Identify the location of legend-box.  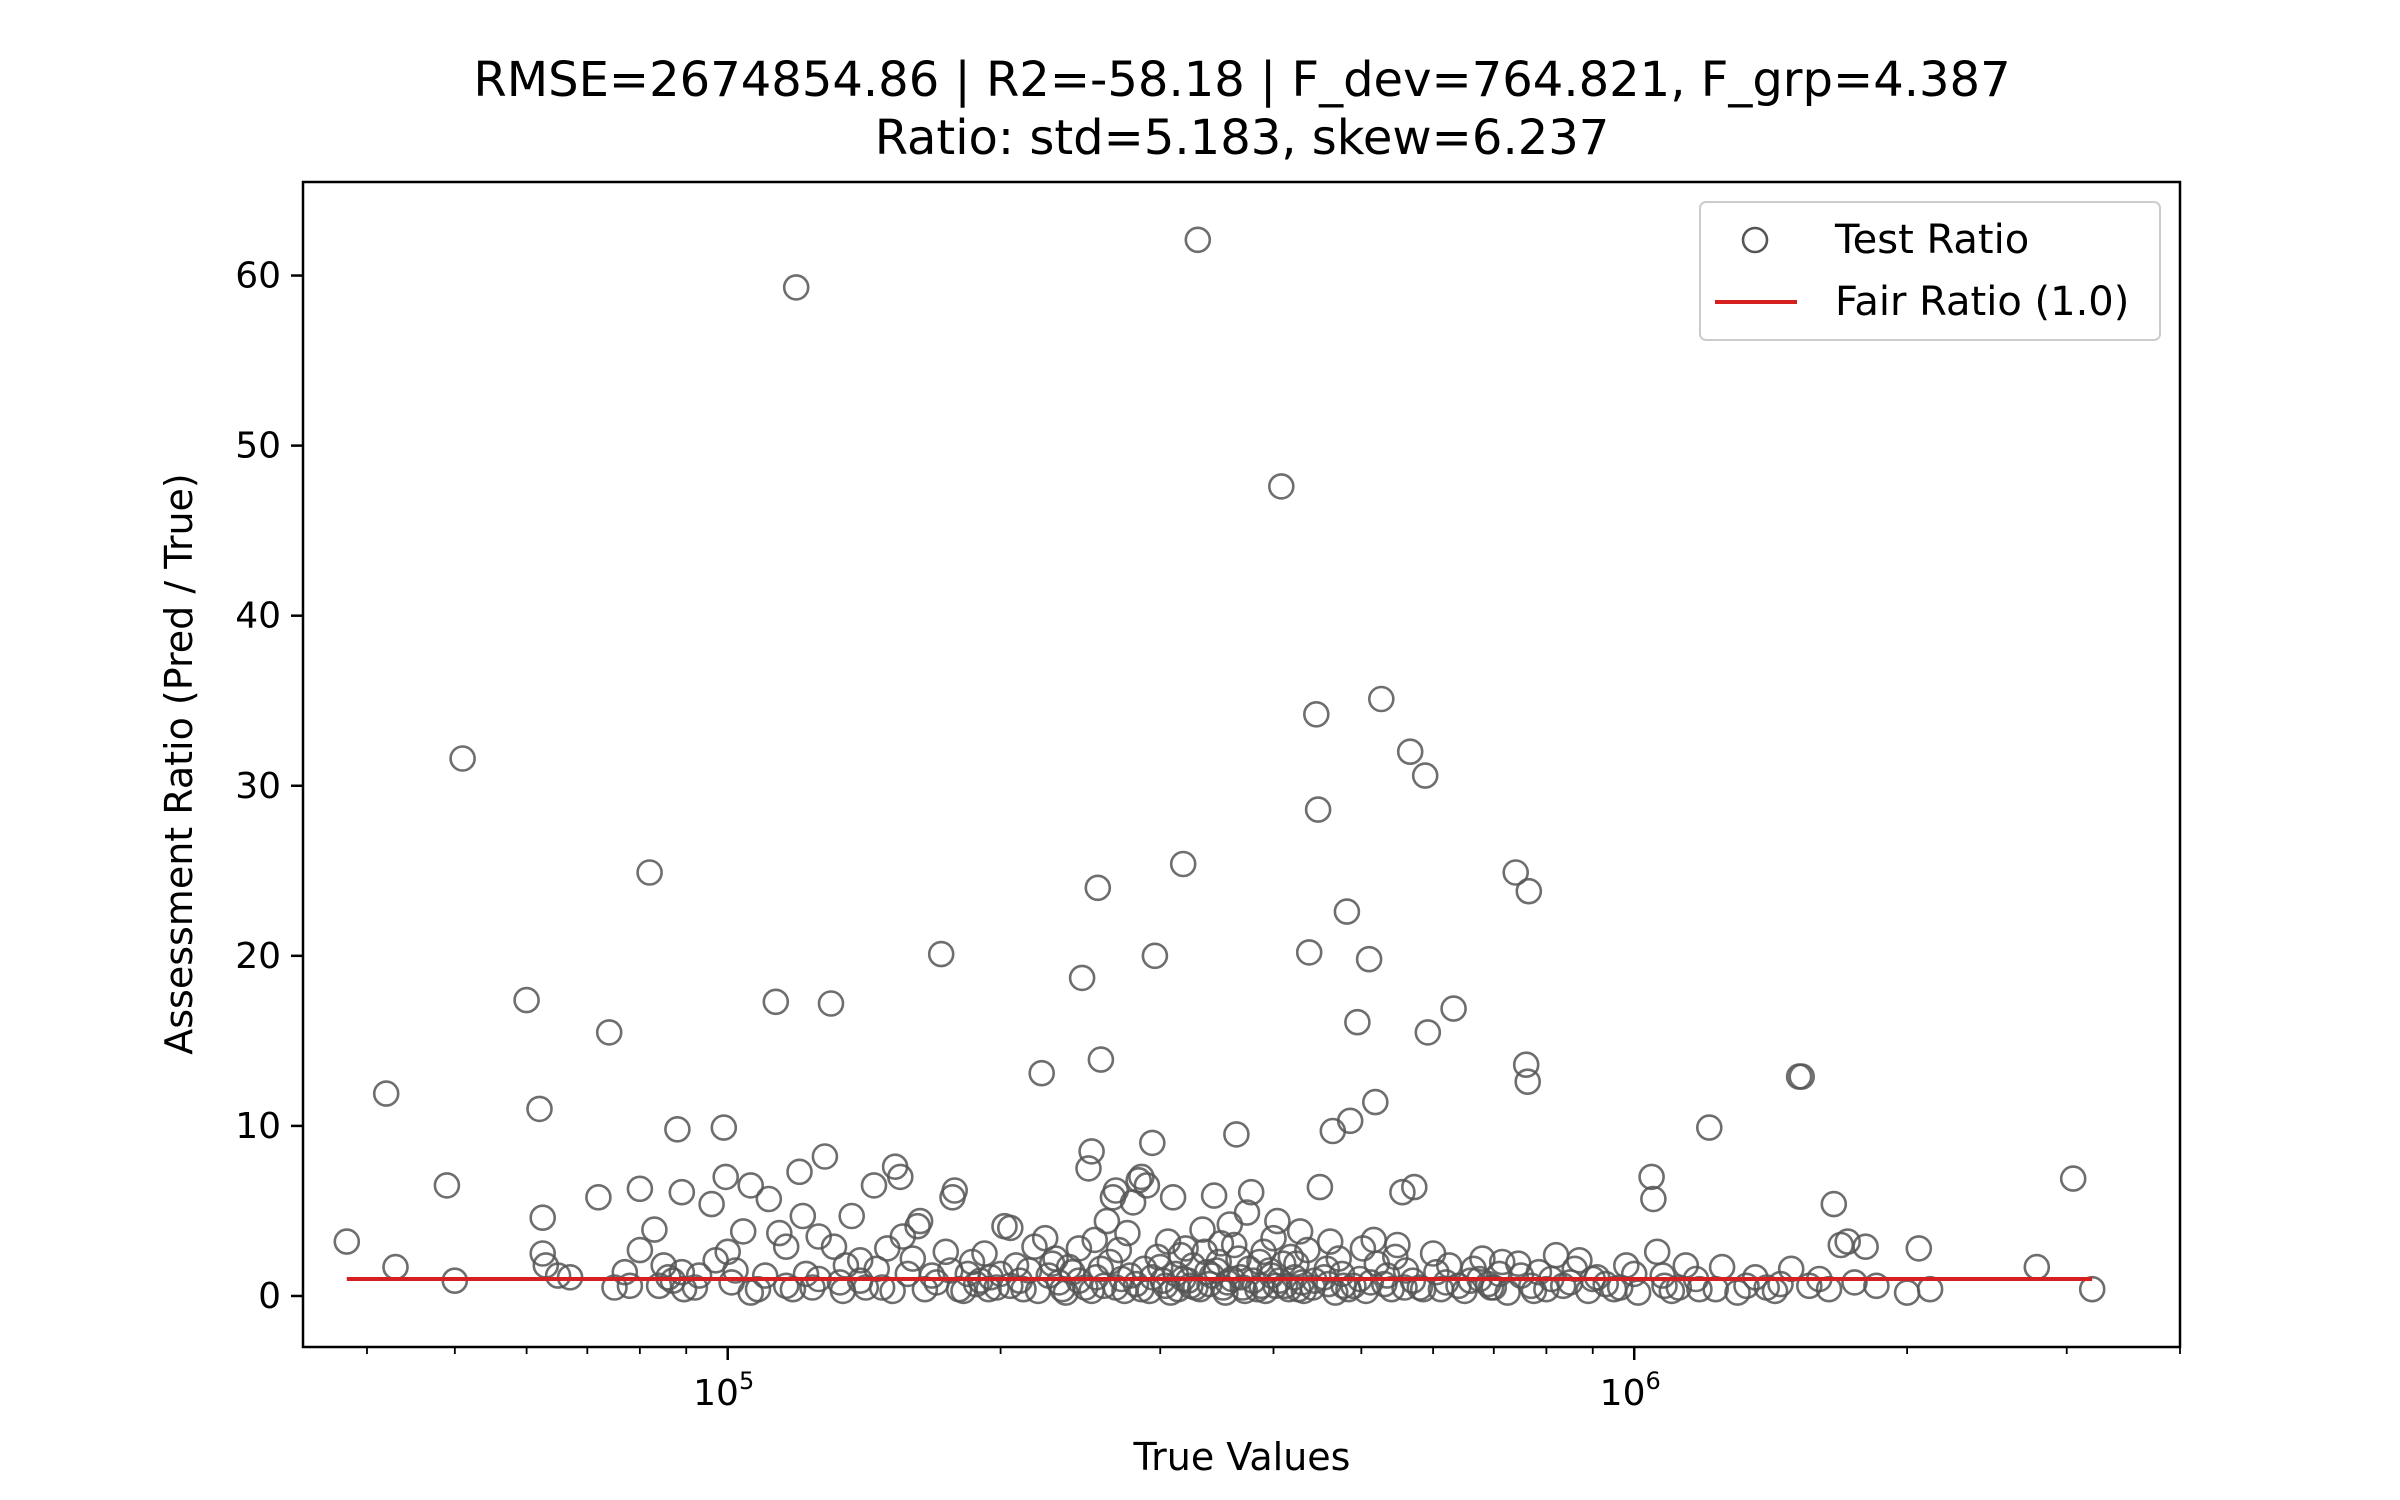
(1930, 271).